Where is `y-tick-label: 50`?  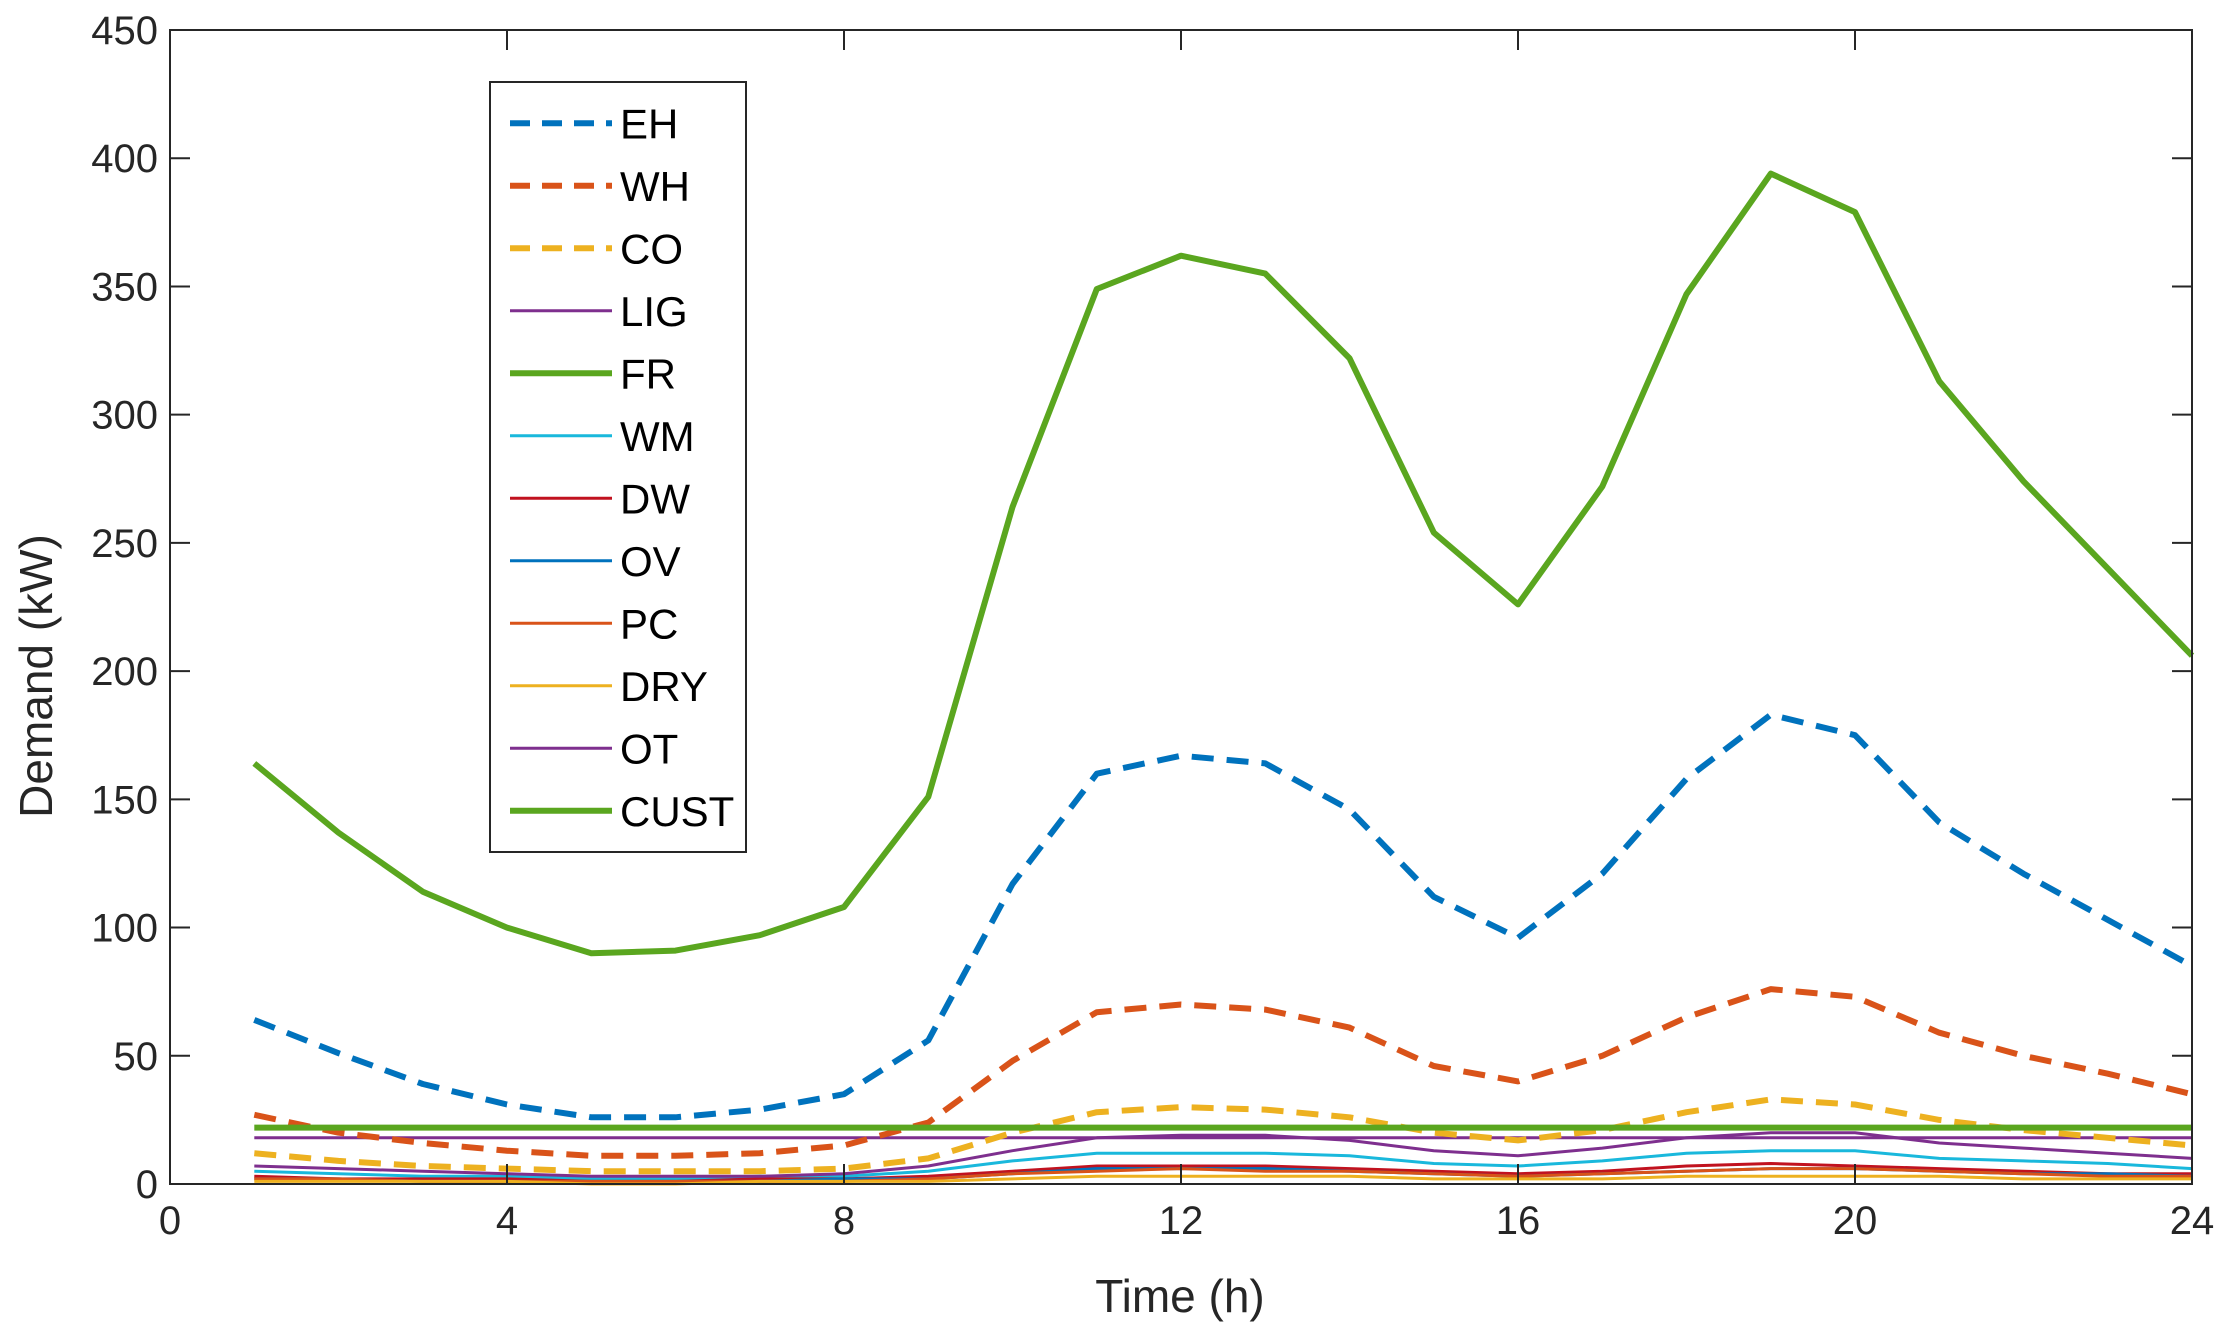 y-tick-label: 50 is located at coordinates (136, 1057).